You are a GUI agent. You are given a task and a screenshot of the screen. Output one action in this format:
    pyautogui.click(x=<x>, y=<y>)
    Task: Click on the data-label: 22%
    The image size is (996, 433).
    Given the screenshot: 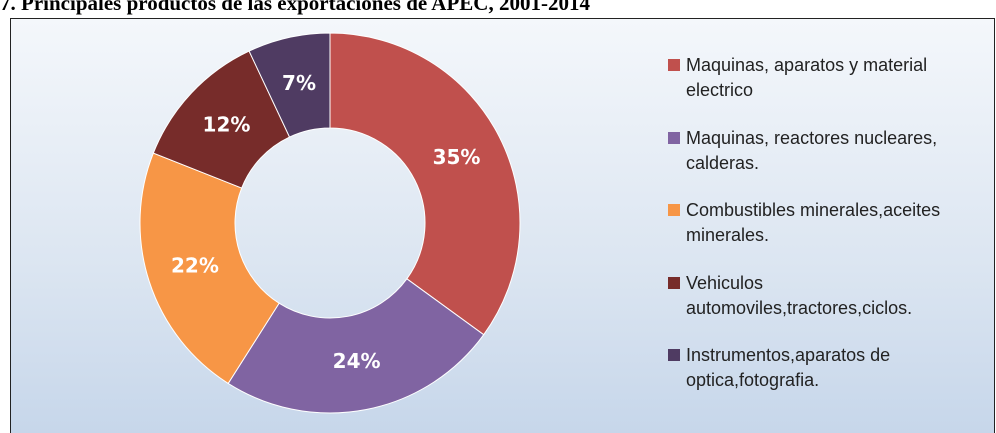 What is the action you would take?
    pyautogui.click(x=195, y=265)
    